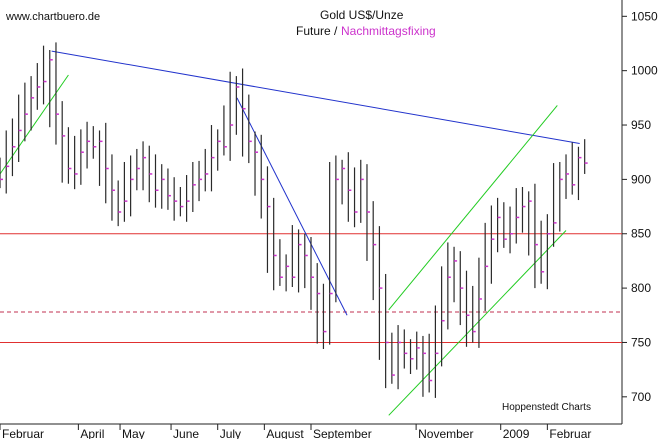 The image size is (669, 439). Describe the element at coordinates (388, 31) in the screenshot. I see `subtitle-fixing: Nachmittagsfixing` at that location.